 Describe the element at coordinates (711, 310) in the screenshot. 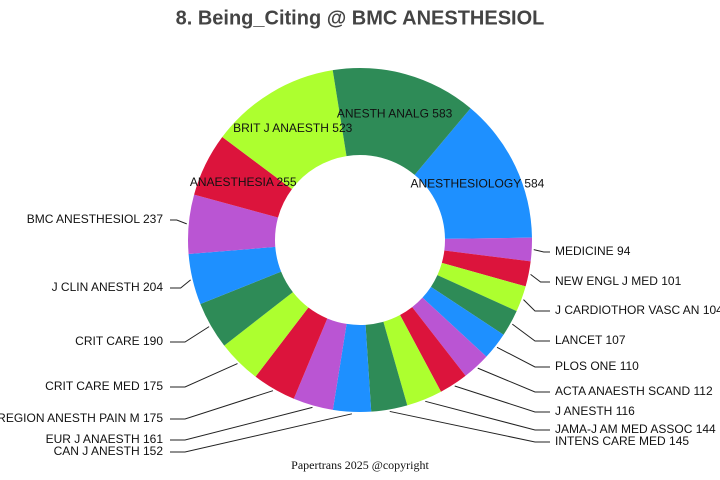

I see `label-value: 104` at that location.